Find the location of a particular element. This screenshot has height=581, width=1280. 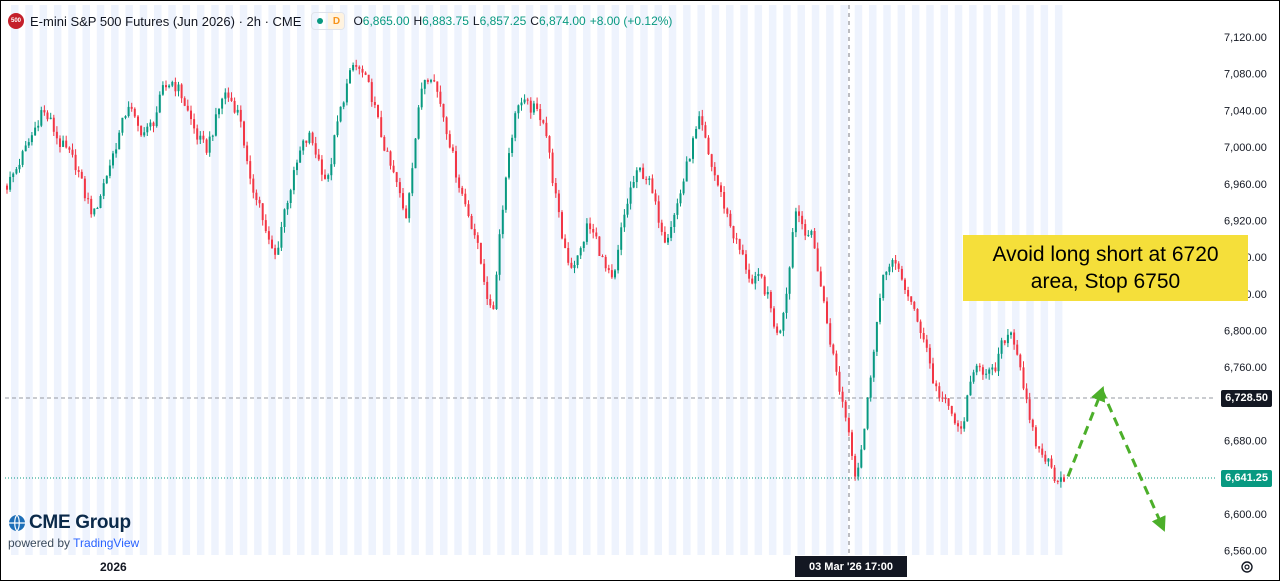

price-tick-label: 6,560.00 is located at coordinates (1245, 552).